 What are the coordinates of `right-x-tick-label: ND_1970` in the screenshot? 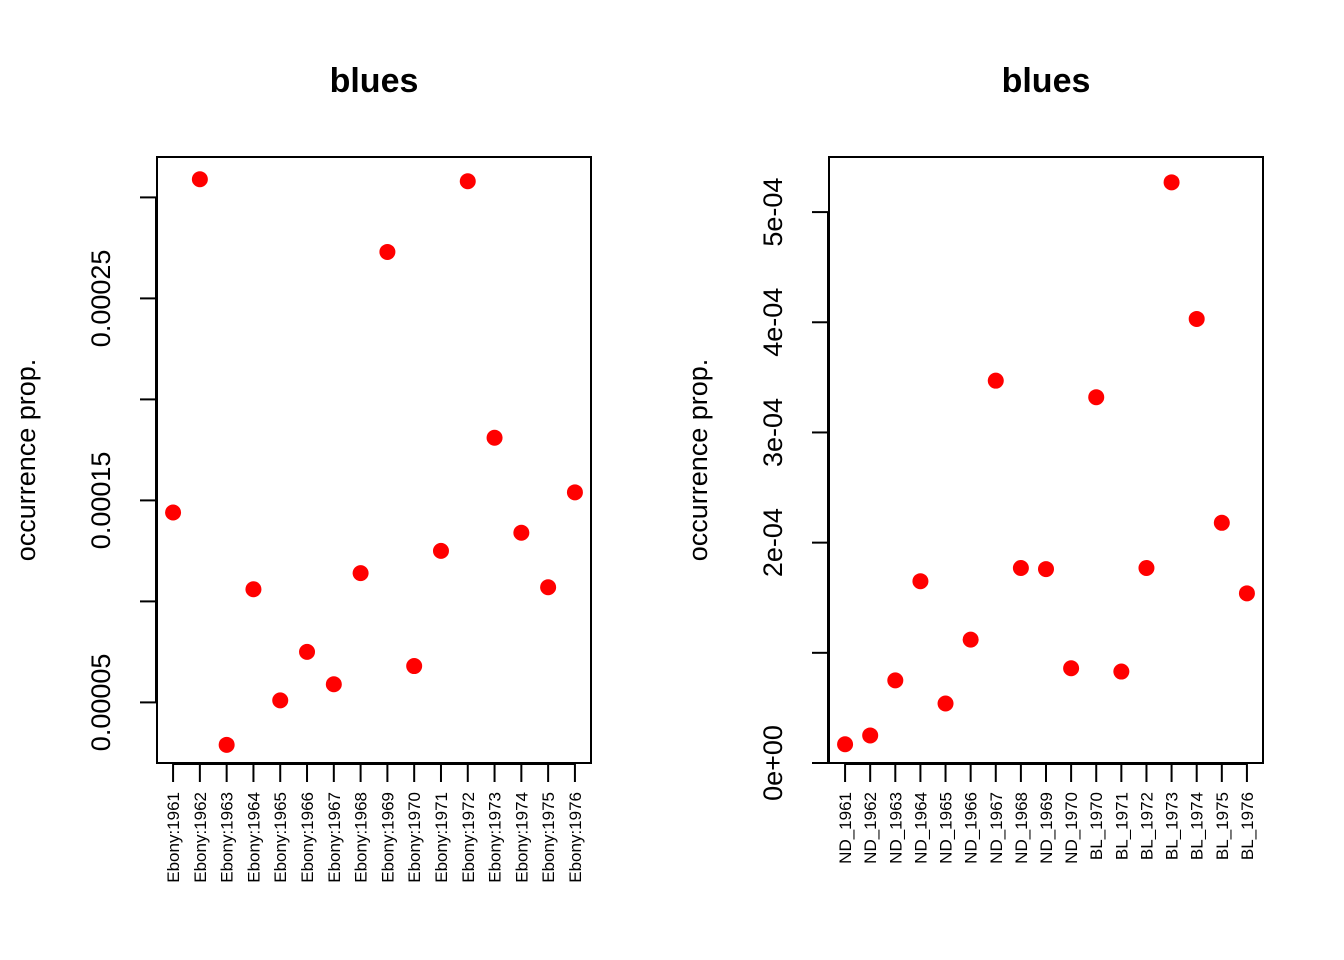 It's located at (1071, 828).